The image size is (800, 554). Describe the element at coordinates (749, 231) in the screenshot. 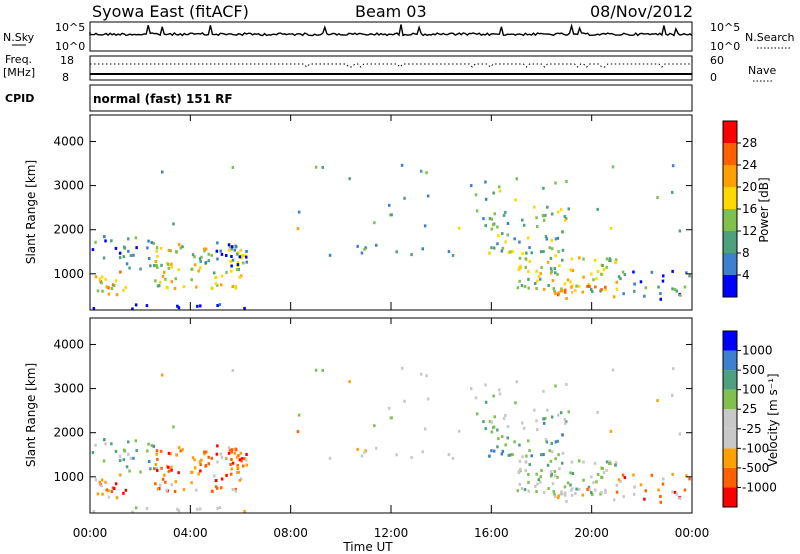

I see `colorbar-tick-label: 12` at that location.